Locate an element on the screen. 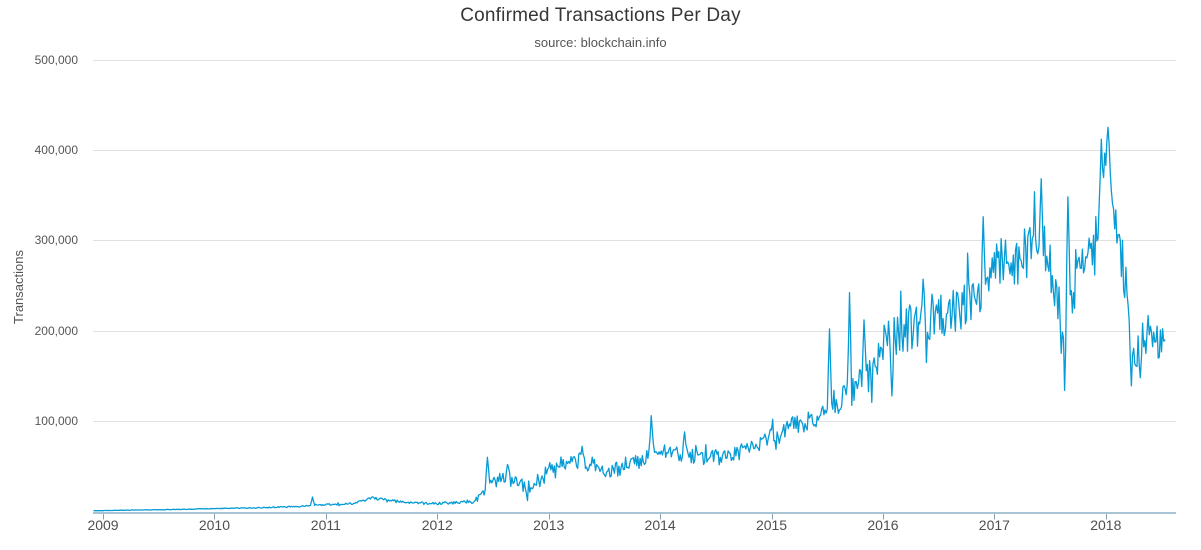 This screenshot has width=1201, height=550. y-tick-label: 100,000 is located at coordinates (56, 421).